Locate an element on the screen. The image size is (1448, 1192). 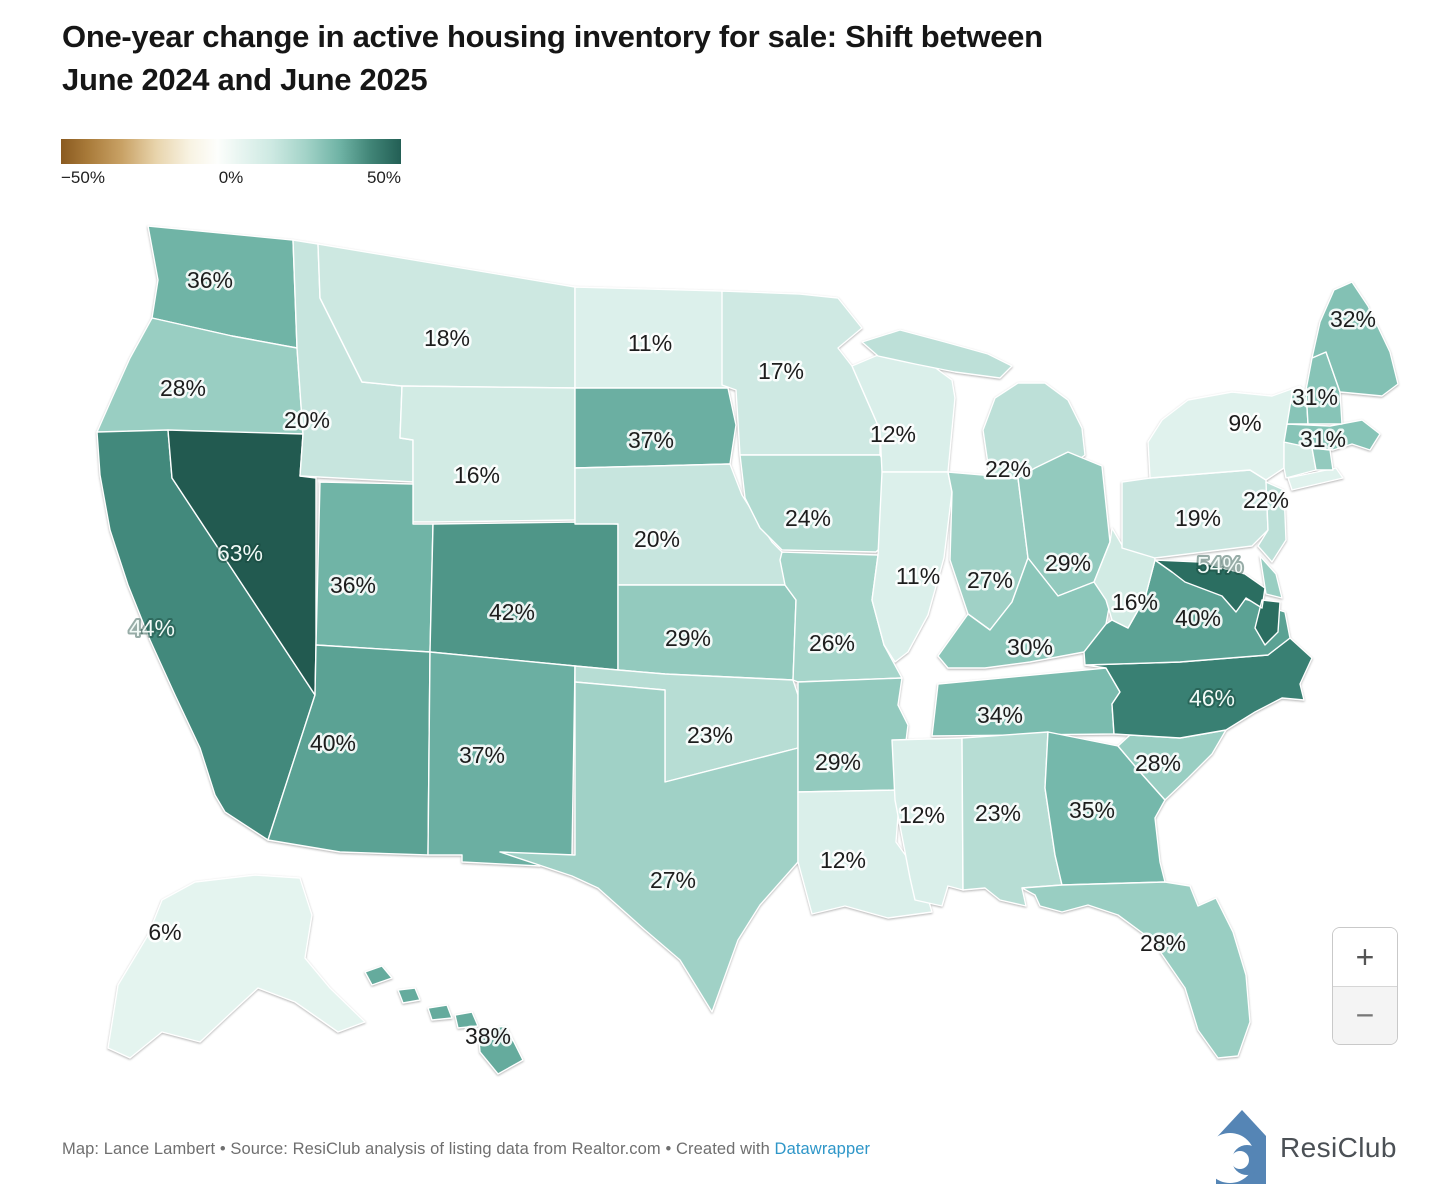
state-value-label-mi: 22% is located at coordinates (1008, 469).